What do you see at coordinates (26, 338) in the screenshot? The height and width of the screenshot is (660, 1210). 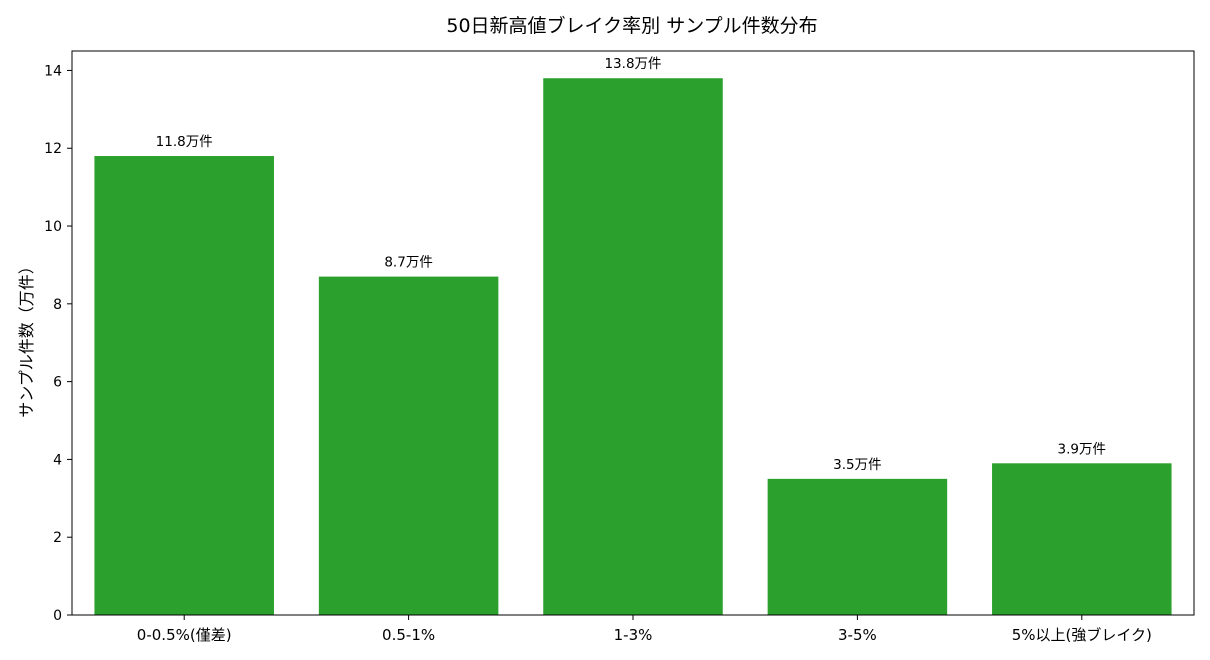 I see `y-axis-label: サンプル件数（万件）` at bounding box center [26, 338].